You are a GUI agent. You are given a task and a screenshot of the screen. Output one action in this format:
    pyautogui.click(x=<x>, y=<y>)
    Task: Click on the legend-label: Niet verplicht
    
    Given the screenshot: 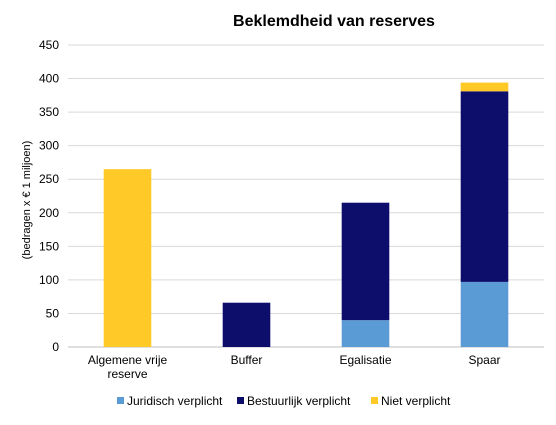 What is the action you would take?
    pyautogui.click(x=416, y=401)
    